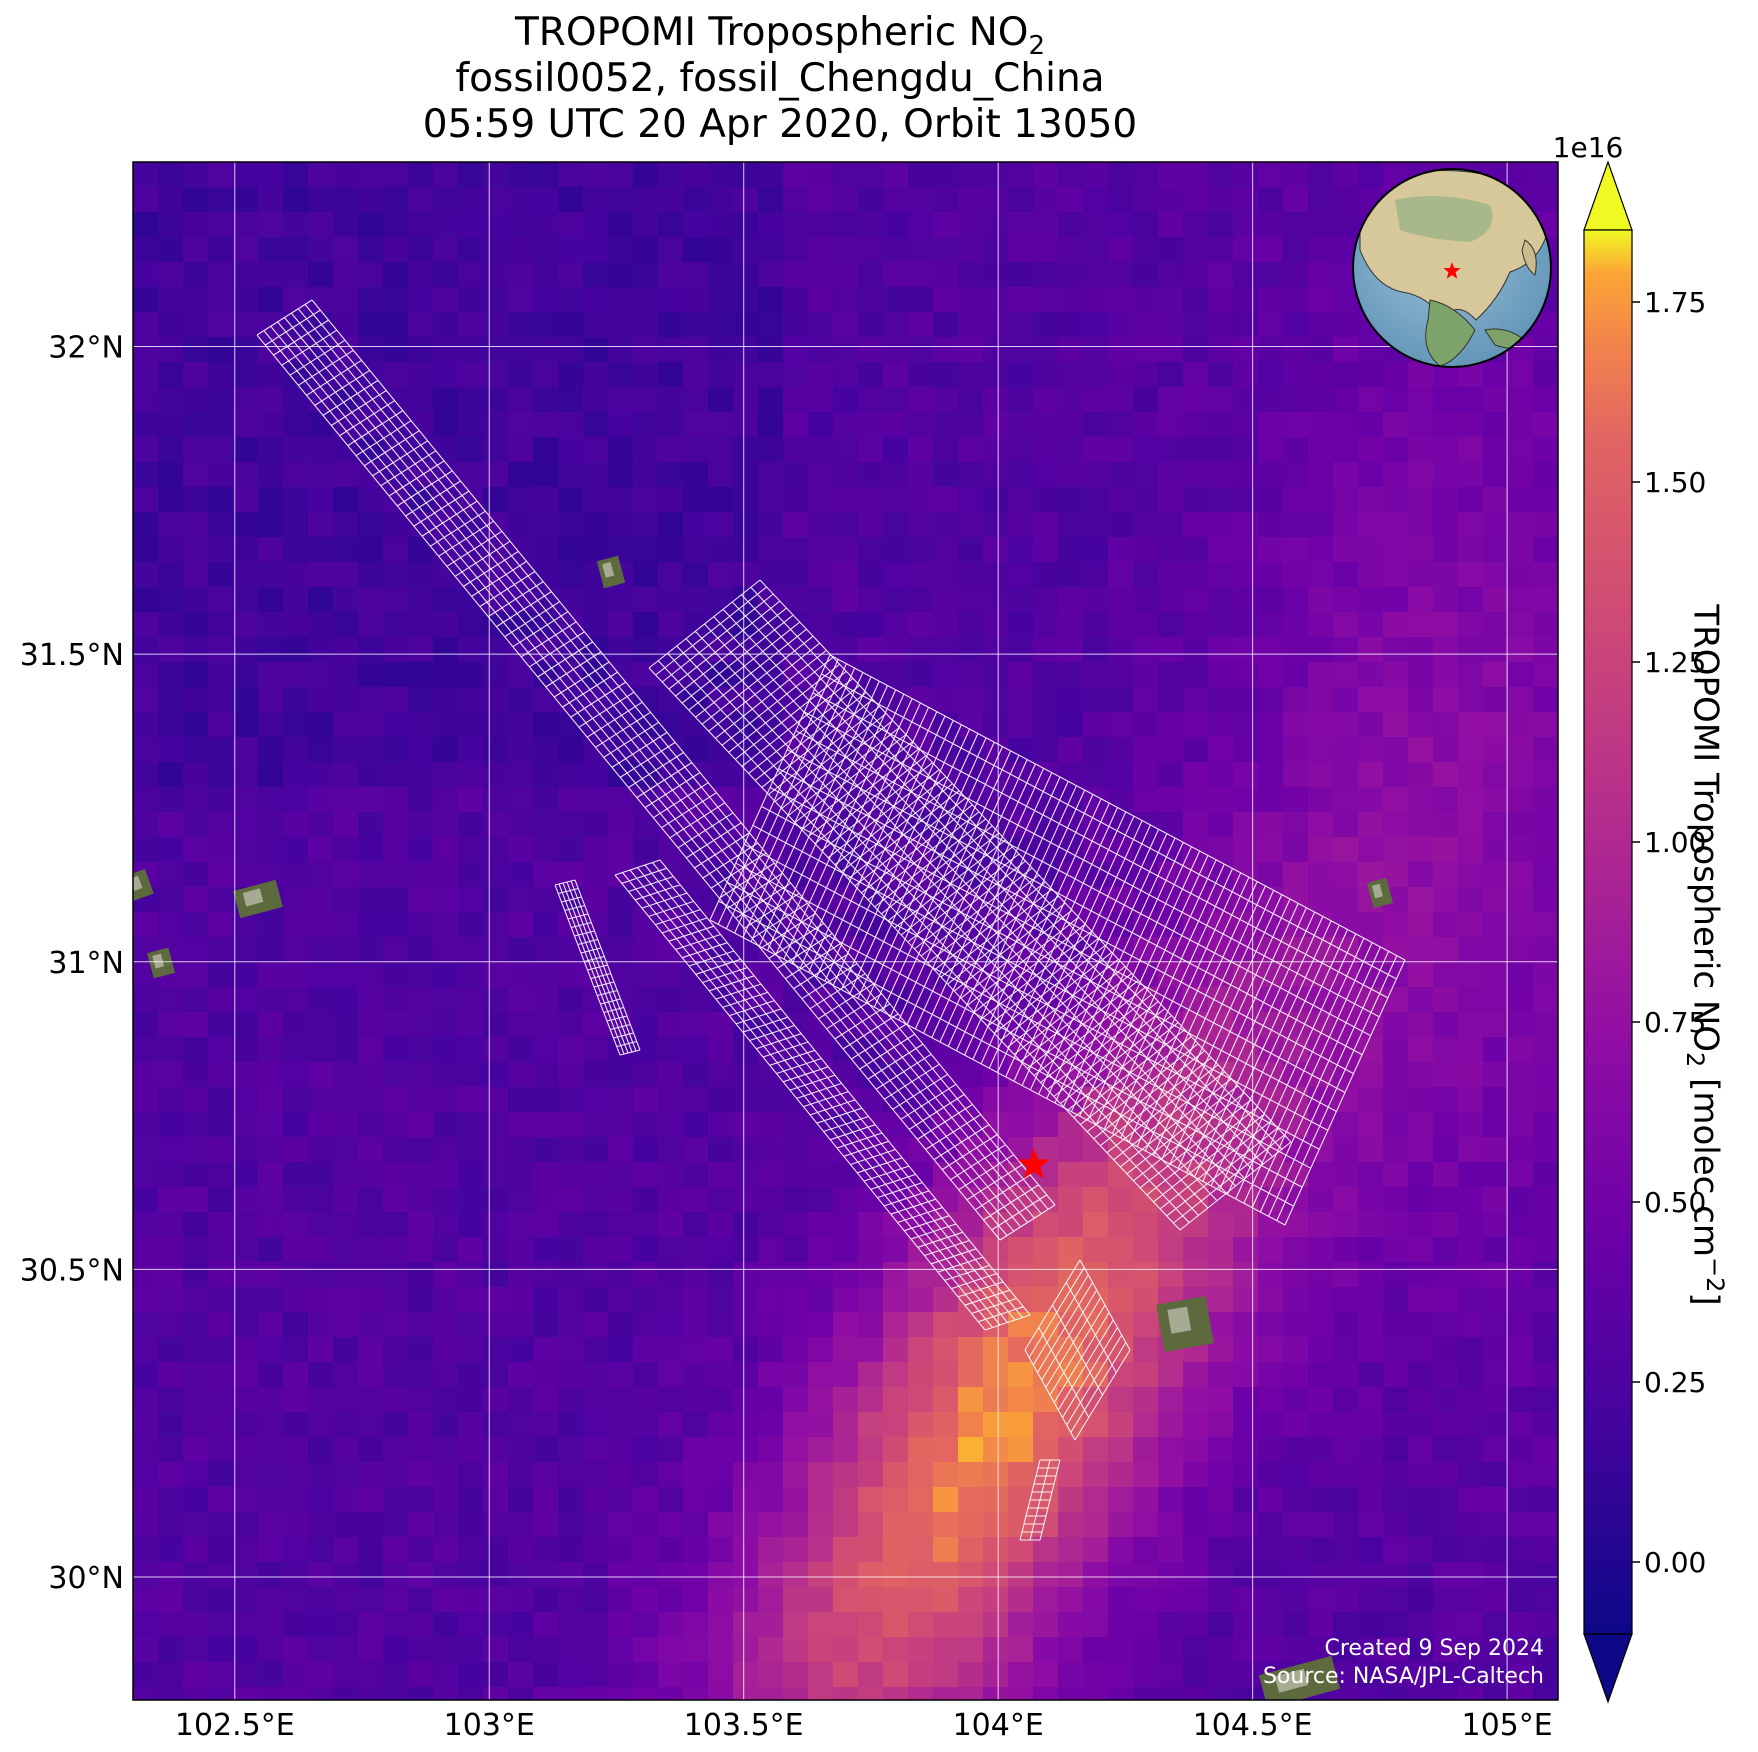  What do you see at coordinates (86, 1578) in the screenshot?
I see `lat-tick-label: 30°N` at bounding box center [86, 1578].